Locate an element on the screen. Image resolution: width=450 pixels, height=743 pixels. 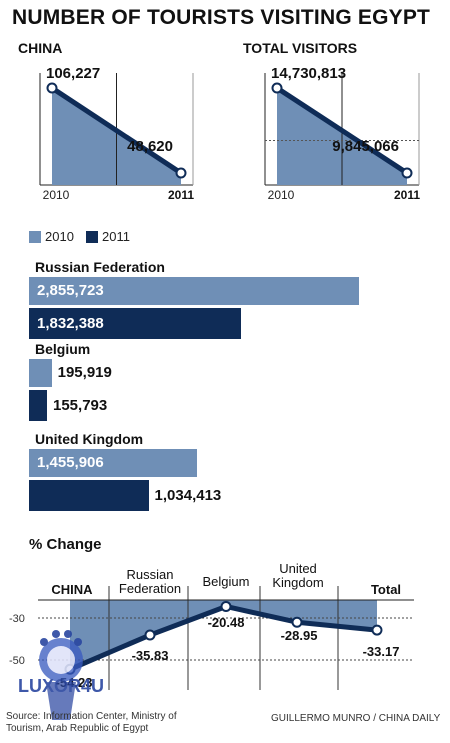
legend-label-2010: 2010 is located at coordinates (59, 236).